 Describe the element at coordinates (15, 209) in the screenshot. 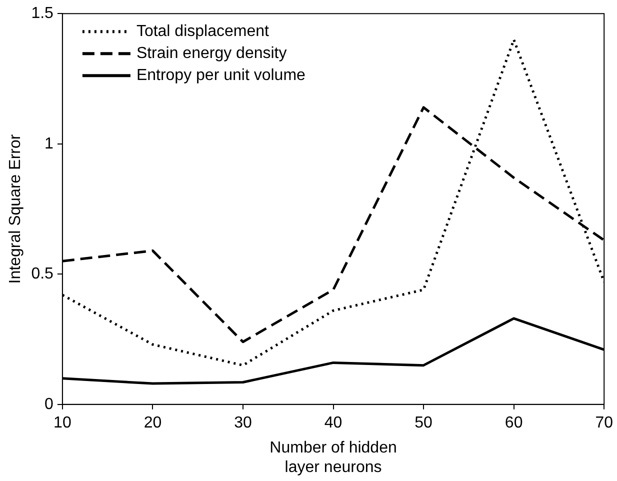

I see `y-axis-title: Integral Square Error` at that location.